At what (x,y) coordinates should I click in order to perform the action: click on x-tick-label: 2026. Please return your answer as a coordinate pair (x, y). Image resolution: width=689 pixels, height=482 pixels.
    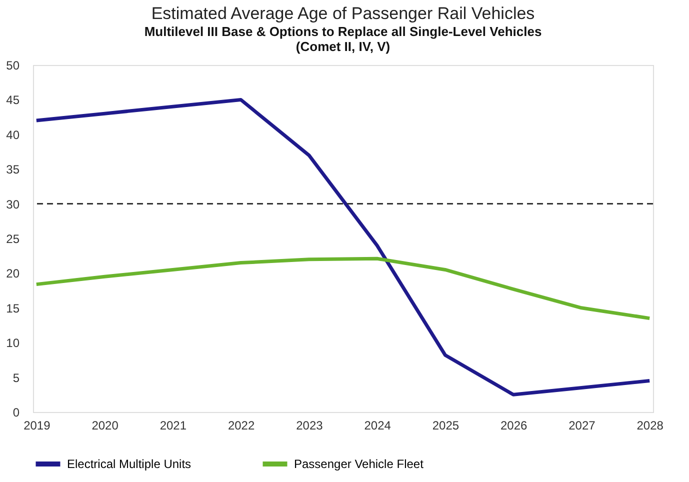
    Looking at the image, I should click on (514, 425).